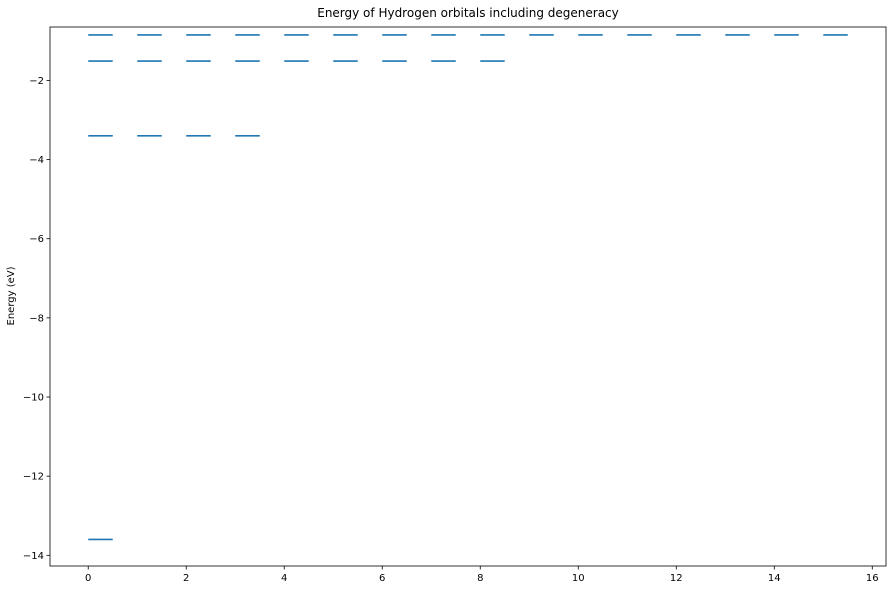  What do you see at coordinates (676, 578) in the screenshot?
I see `x-tick-label: 12` at bounding box center [676, 578].